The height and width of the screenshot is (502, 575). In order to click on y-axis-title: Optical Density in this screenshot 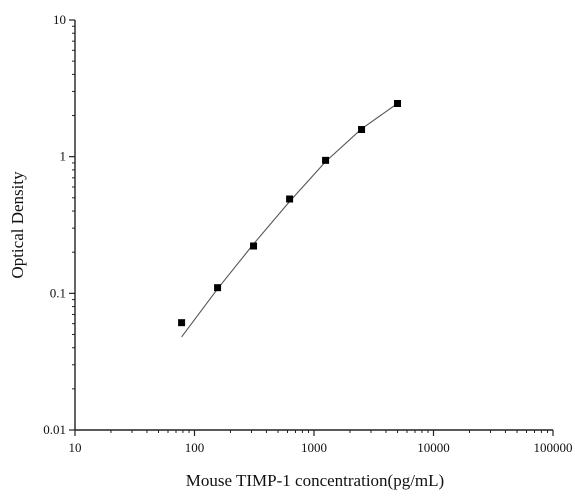, I will do `click(17, 225)`.